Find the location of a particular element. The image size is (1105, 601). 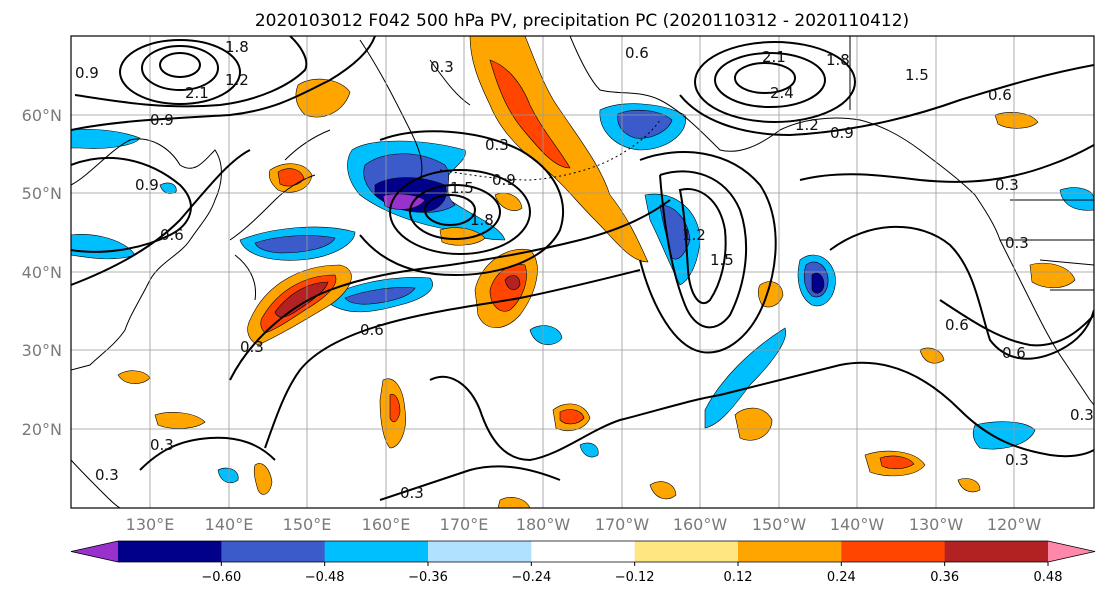

pos-anomaly-east-coast is located at coordinates (1052, 275).